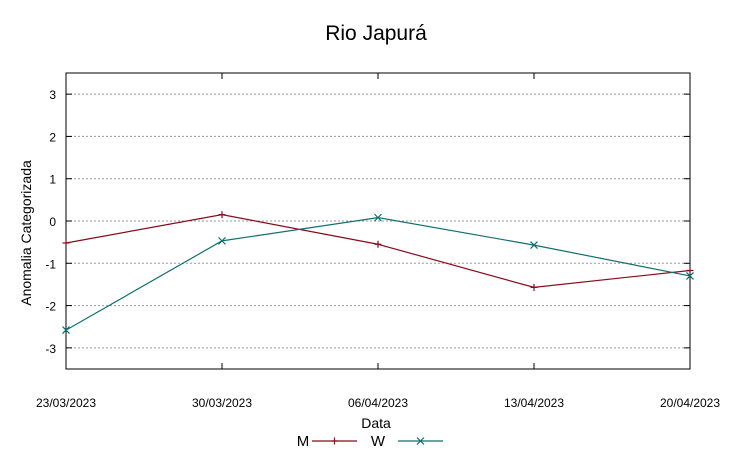  Describe the element at coordinates (50, 349) in the screenshot. I see `y-tick-label: -3` at that location.